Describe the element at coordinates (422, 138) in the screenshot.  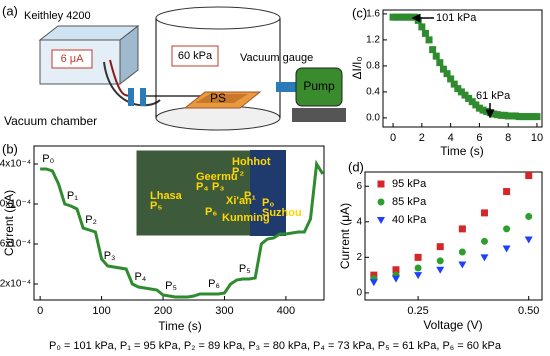
I see `x-tick-label: 2` at that location.